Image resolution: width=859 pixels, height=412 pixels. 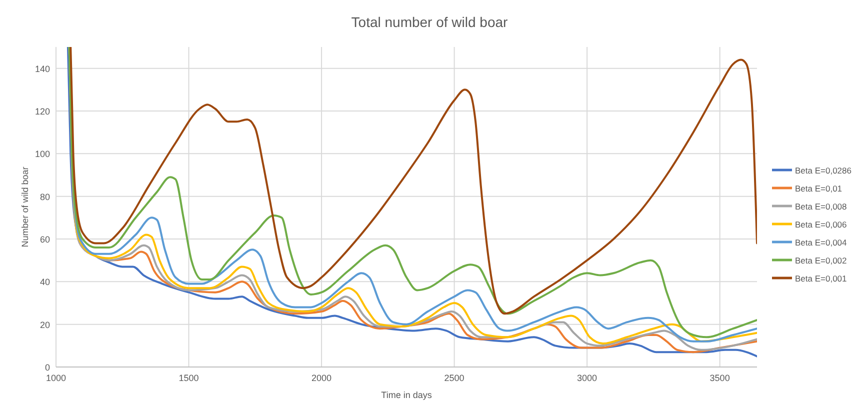 What do you see at coordinates (587, 378) in the screenshot?
I see `x-tick-label: 3000` at bounding box center [587, 378].